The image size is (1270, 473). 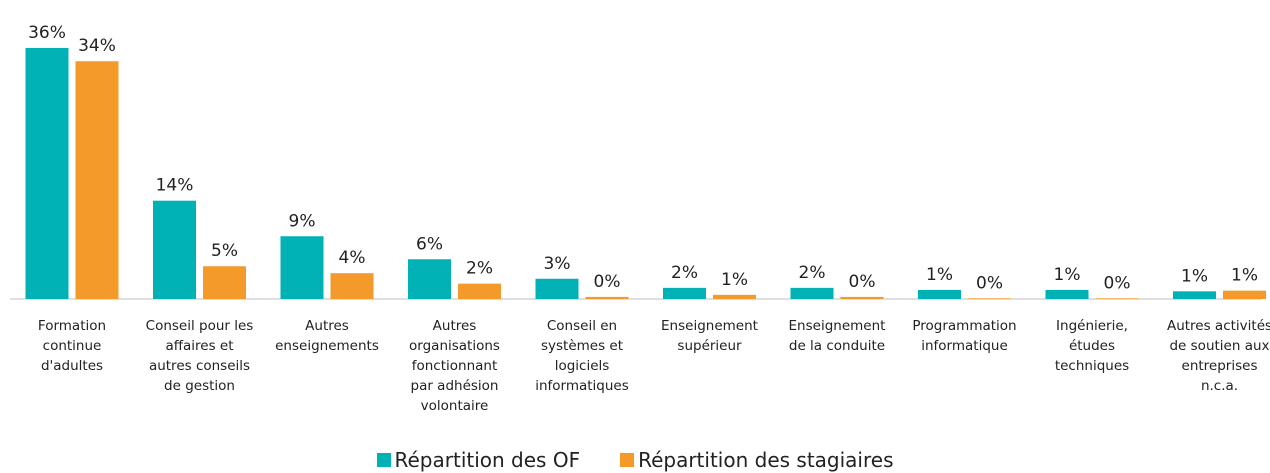 What do you see at coordinates (837, 336) in the screenshot?
I see `x-tick-label: Enseignement de la conduite` at bounding box center [837, 336].